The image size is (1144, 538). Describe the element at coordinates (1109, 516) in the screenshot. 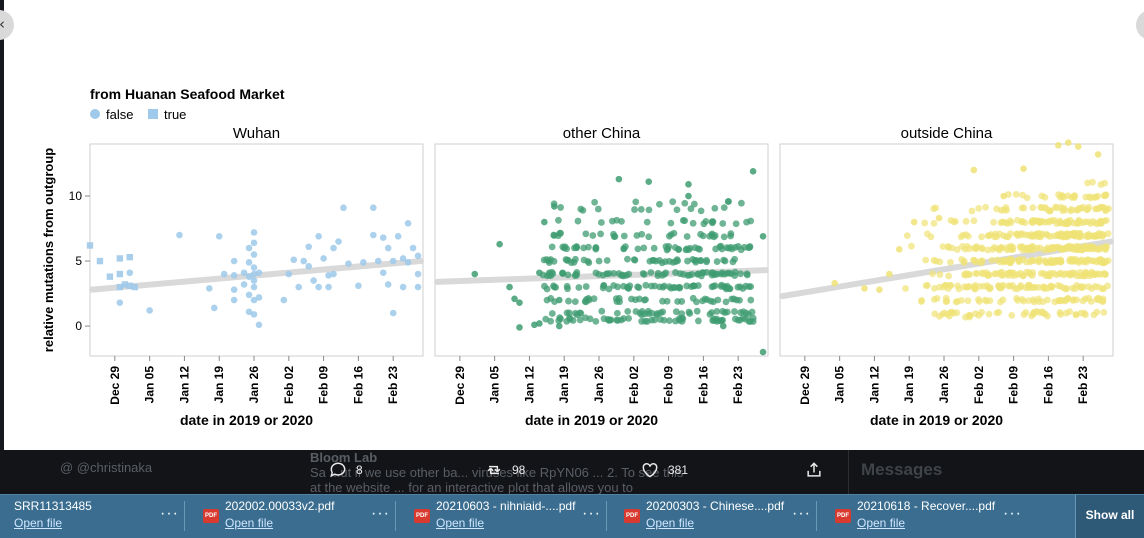

I see `show-all-button: Show all` at that location.